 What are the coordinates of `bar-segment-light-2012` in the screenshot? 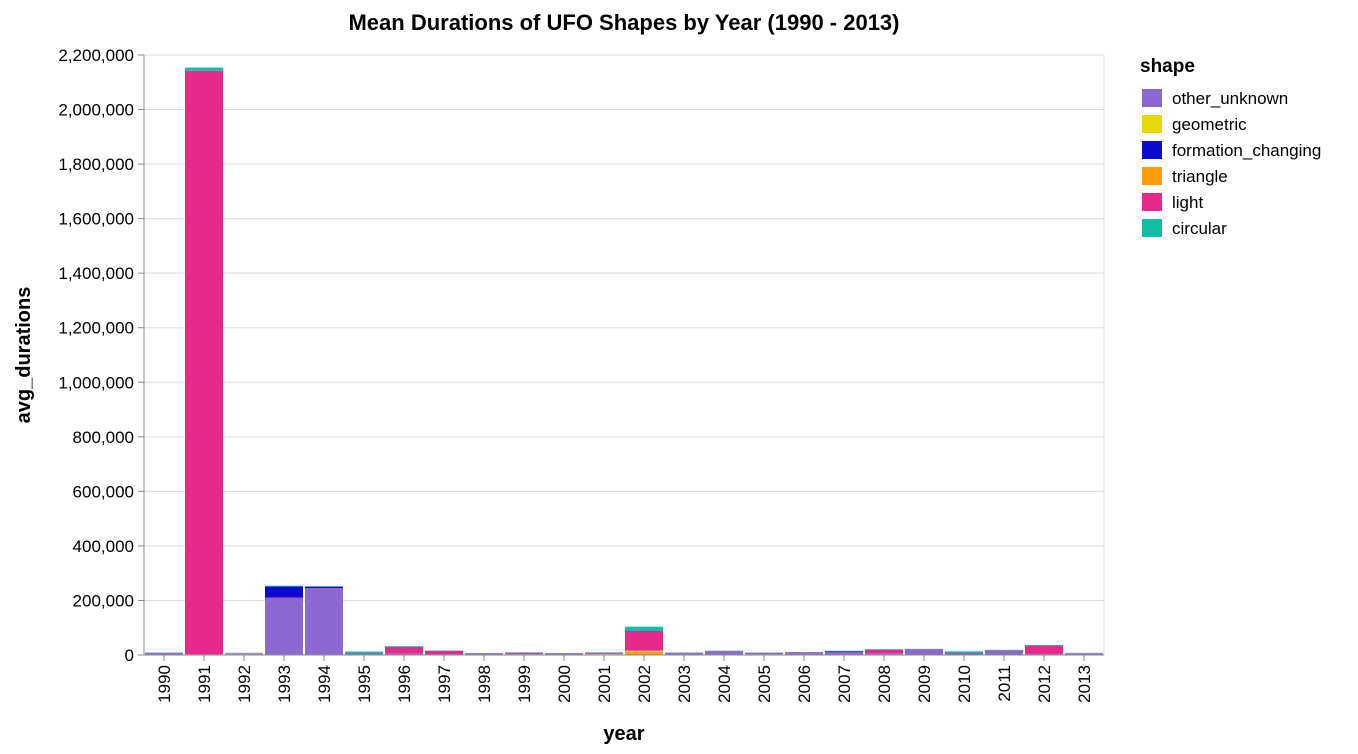 It's located at (1044, 649).